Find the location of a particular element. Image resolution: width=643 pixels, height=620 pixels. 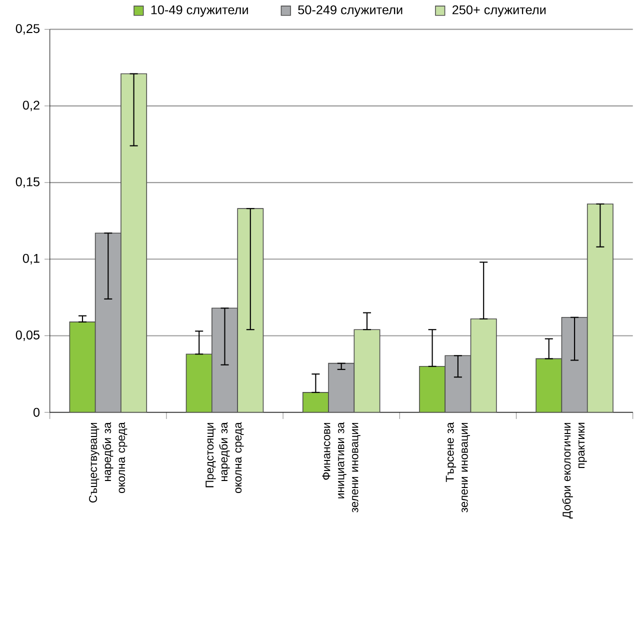

x-tick-label: Добри екологични практики is located at coordinates (574, 470).